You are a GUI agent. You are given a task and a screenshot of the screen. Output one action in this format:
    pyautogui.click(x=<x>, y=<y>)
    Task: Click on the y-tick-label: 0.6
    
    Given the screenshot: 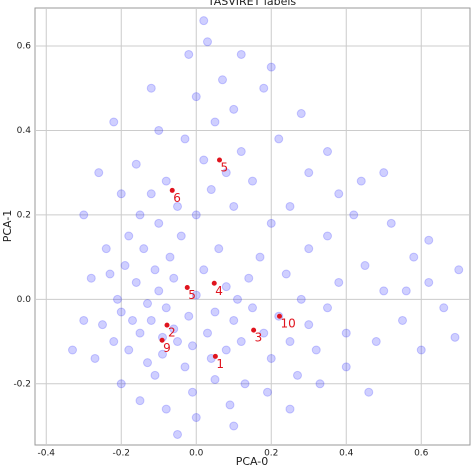 What is the action you would take?
    pyautogui.click(x=24, y=47)
    